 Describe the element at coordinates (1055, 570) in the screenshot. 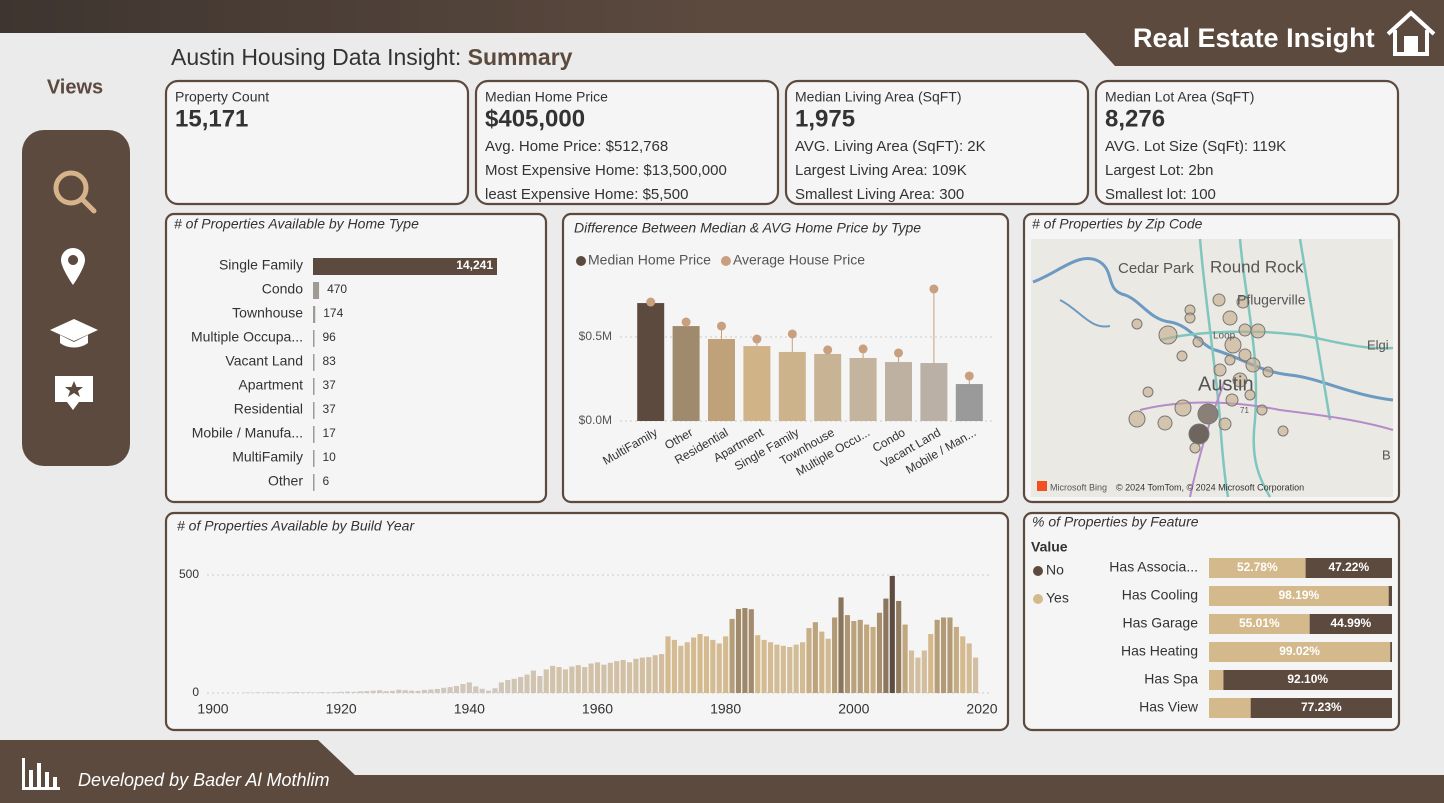

I see `legend-label: No` at that location.